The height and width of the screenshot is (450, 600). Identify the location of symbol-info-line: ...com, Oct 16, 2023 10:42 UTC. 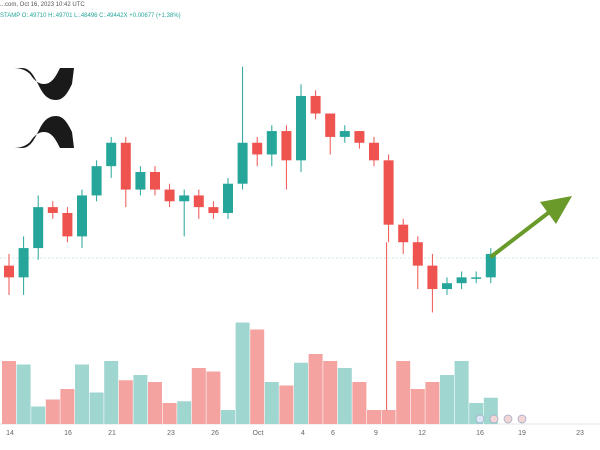
(42, 5).